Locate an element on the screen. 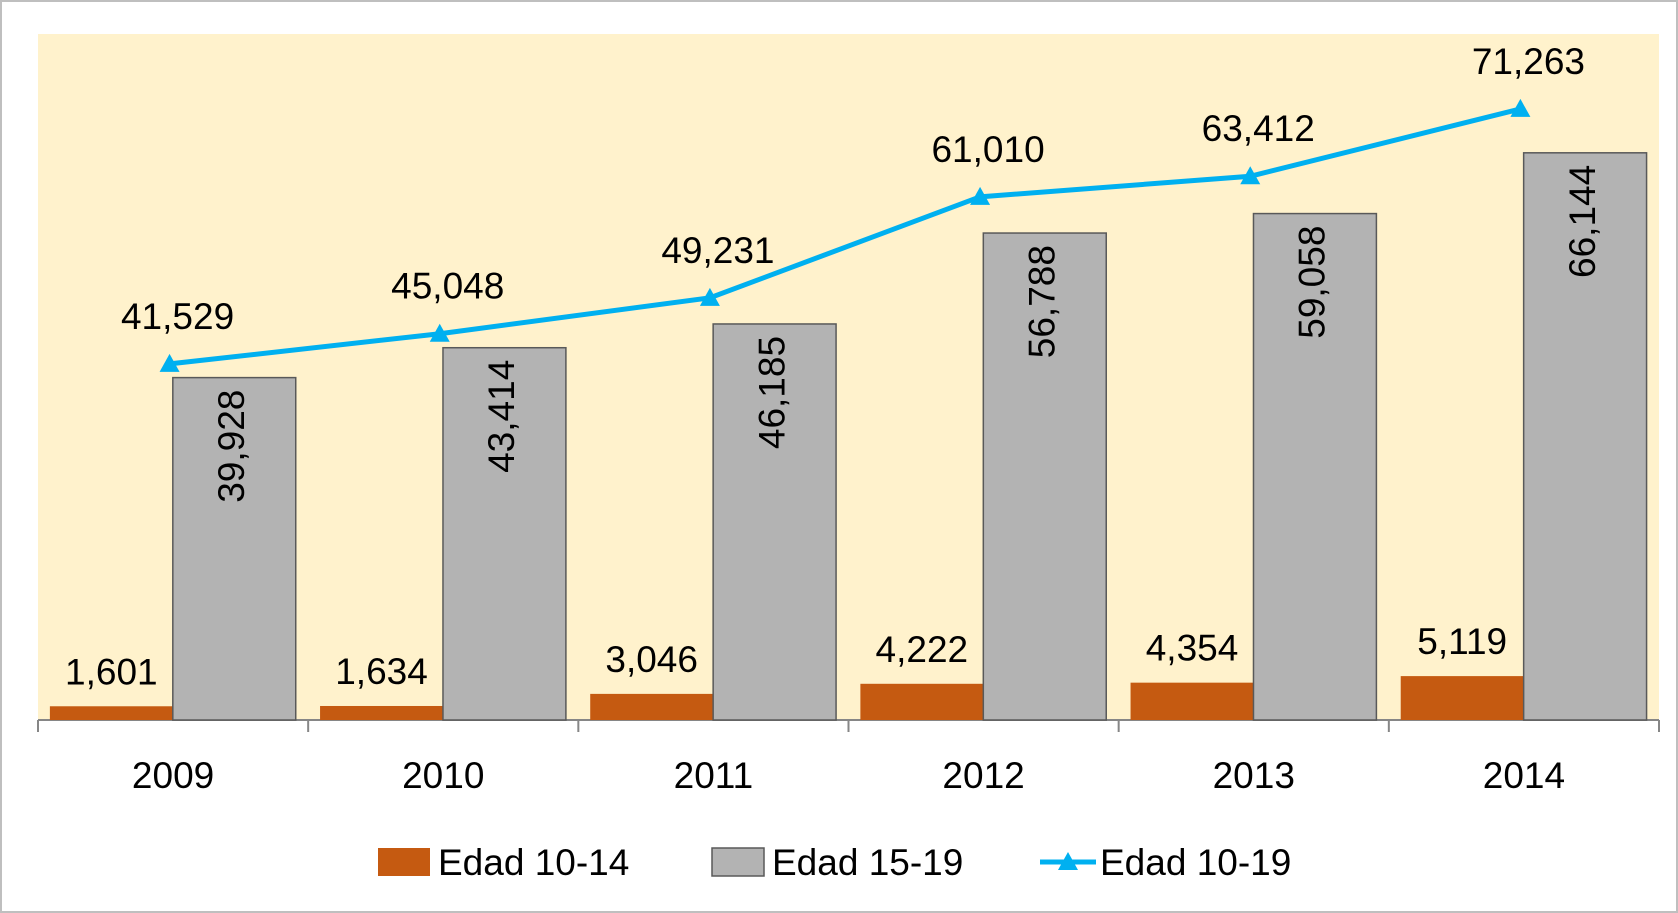 The image size is (1678, 913). data-label: 45,048 is located at coordinates (447, 286).